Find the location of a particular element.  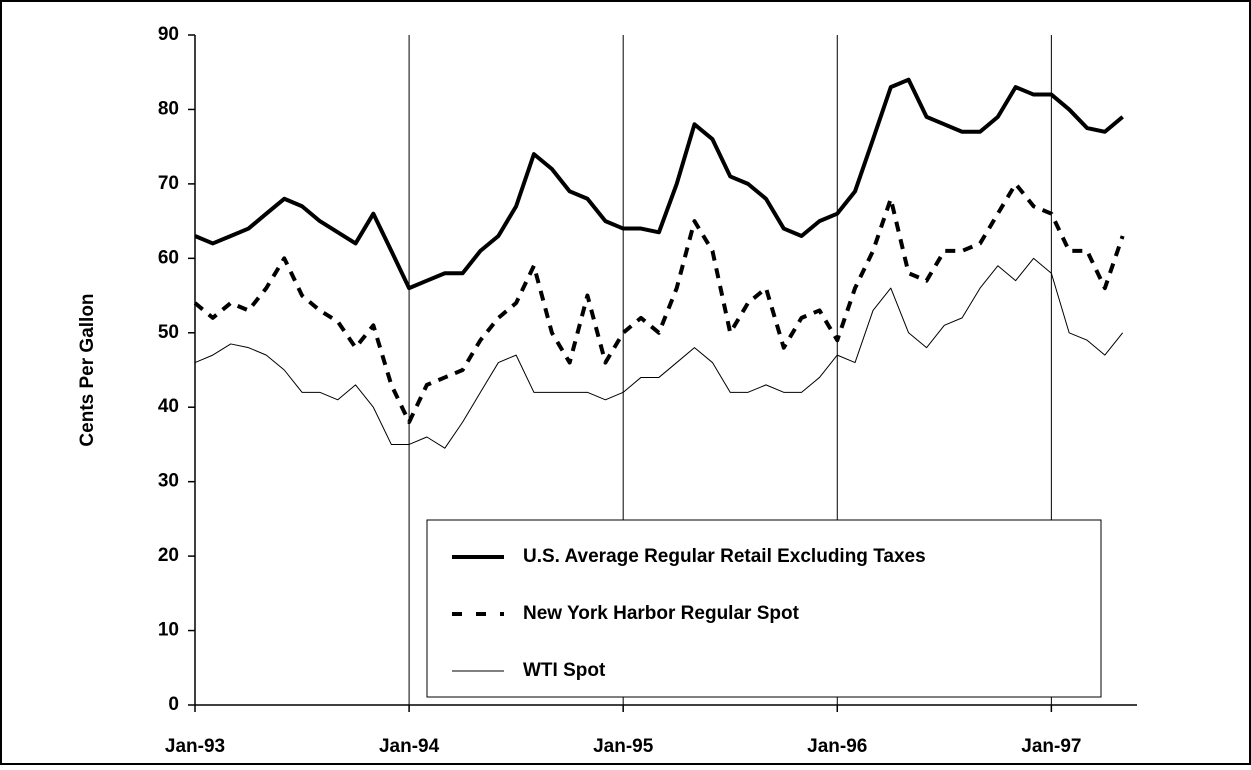

legend-box is located at coordinates (764, 608).